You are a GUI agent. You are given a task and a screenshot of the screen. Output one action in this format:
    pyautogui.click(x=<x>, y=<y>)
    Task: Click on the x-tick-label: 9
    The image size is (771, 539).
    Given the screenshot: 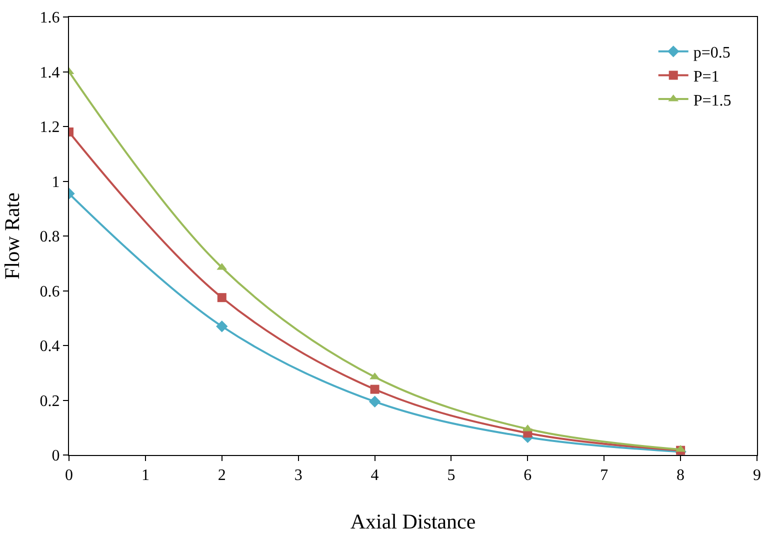 What is the action you would take?
    pyautogui.click(x=757, y=475)
    